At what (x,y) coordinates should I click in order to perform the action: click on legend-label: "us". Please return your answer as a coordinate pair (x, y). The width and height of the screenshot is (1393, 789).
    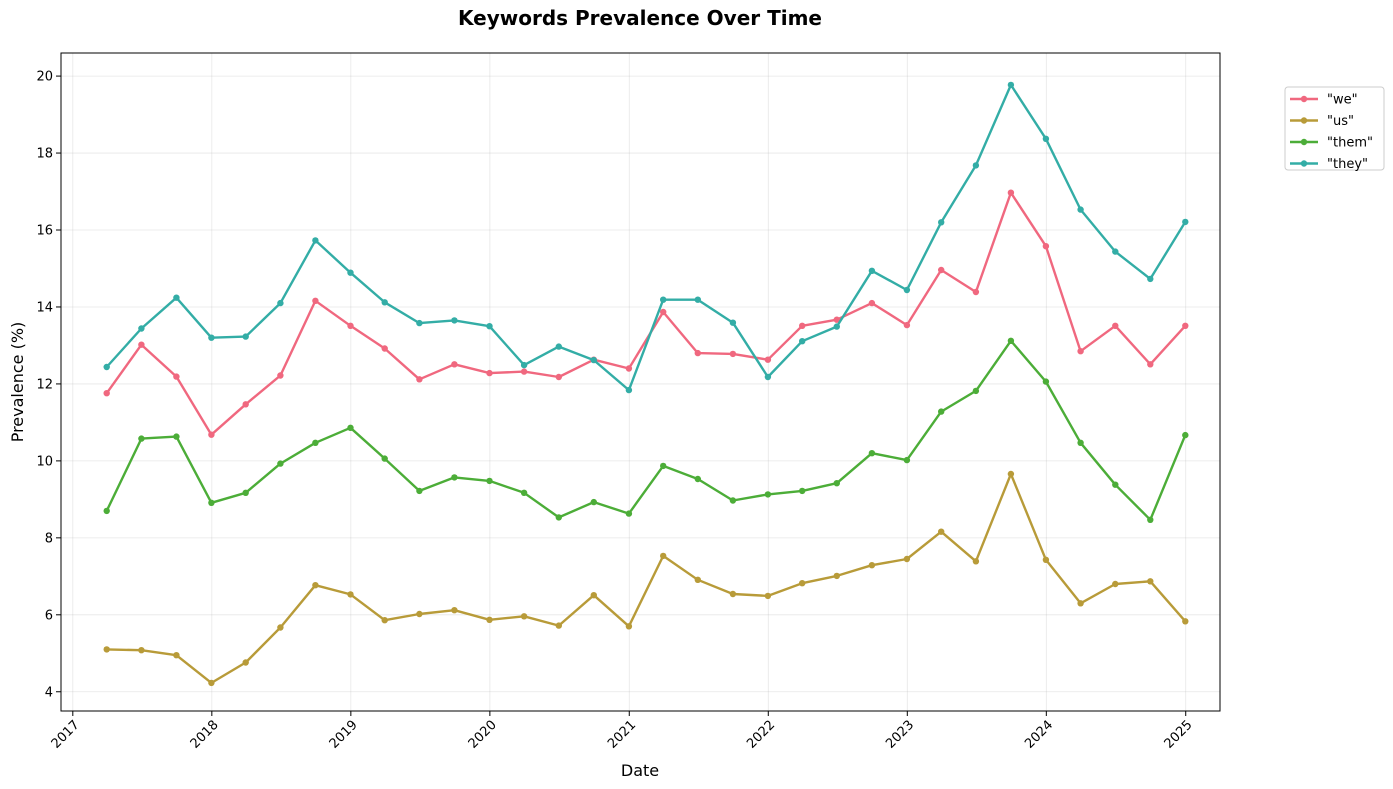
    Looking at the image, I should click on (1340, 121).